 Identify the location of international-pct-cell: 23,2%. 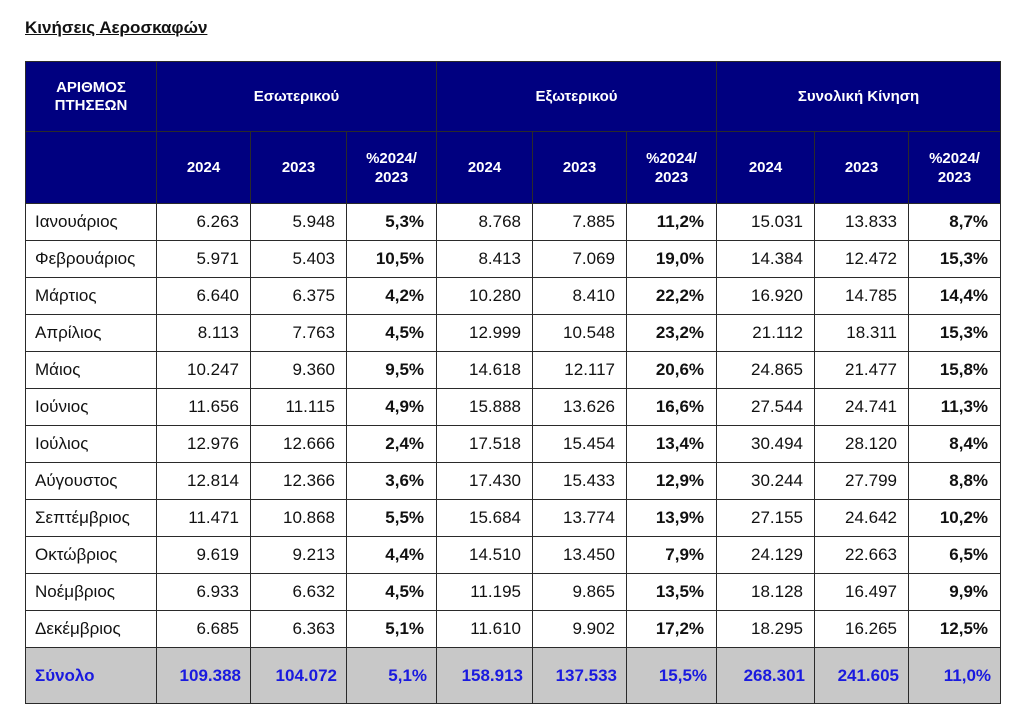
(672, 333).